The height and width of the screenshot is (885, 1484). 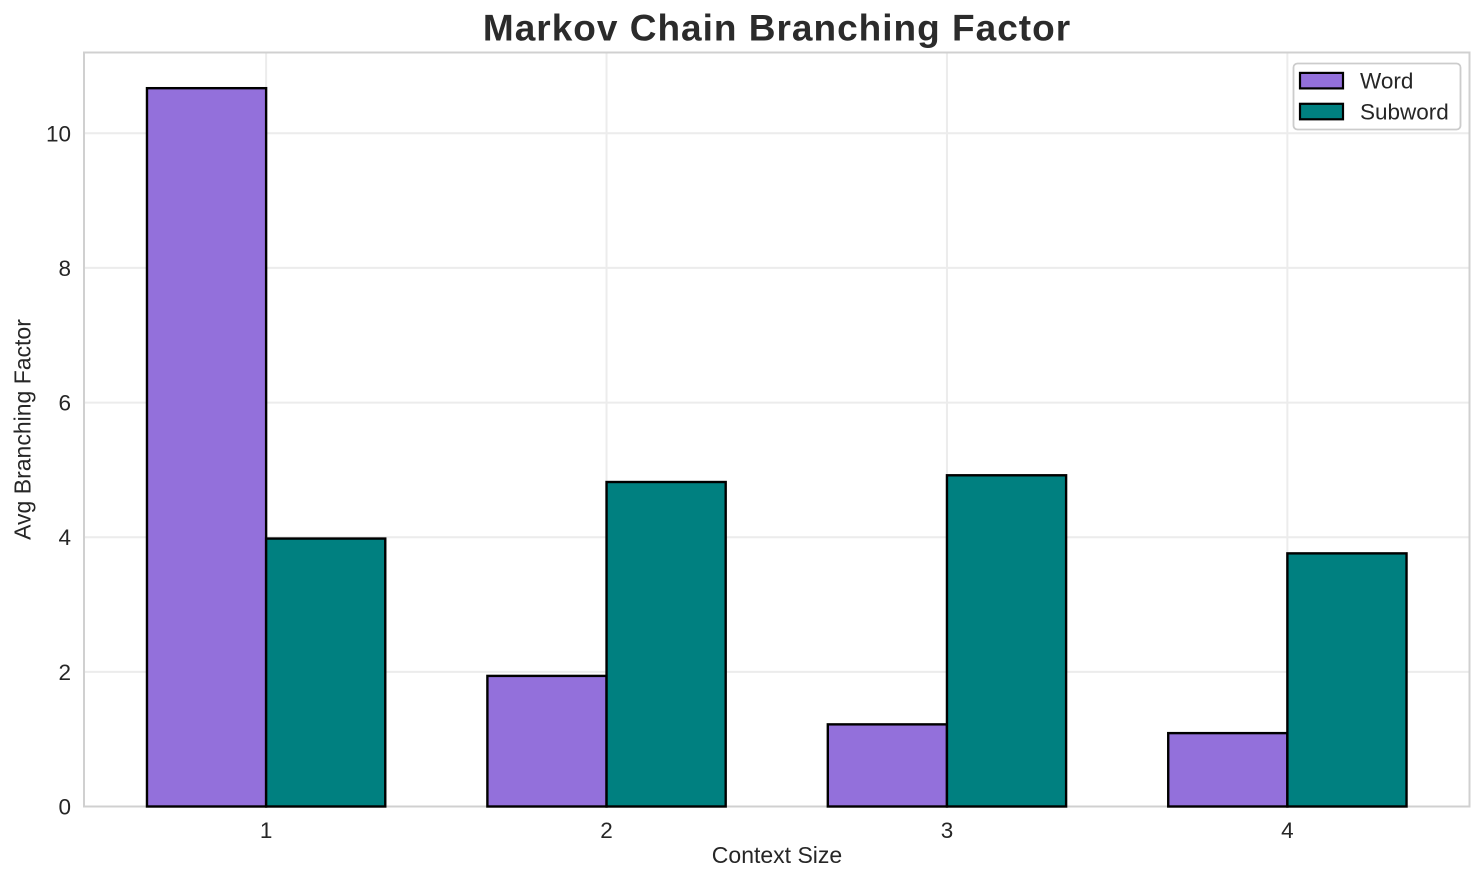 What do you see at coordinates (777, 830) in the screenshot?
I see `x-tick-labels: 1 2 3 4` at bounding box center [777, 830].